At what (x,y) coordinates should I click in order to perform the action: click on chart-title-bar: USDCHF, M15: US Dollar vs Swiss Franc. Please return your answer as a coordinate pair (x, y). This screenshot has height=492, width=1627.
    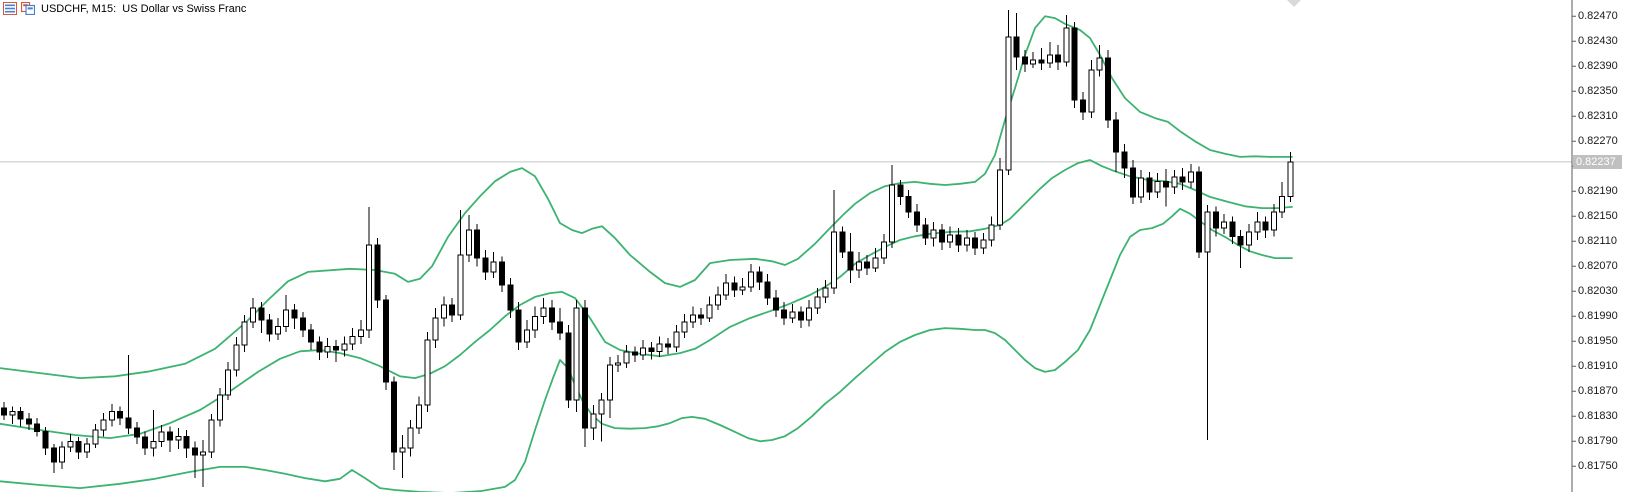
    Looking at the image, I should click on (124, 8).